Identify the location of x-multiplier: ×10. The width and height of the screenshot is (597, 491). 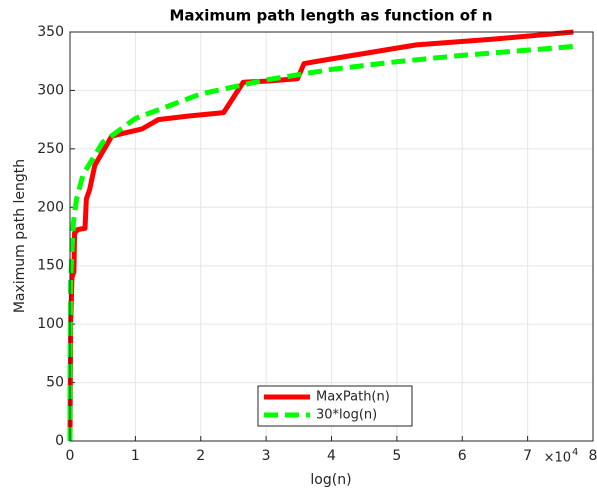
(557, 458).